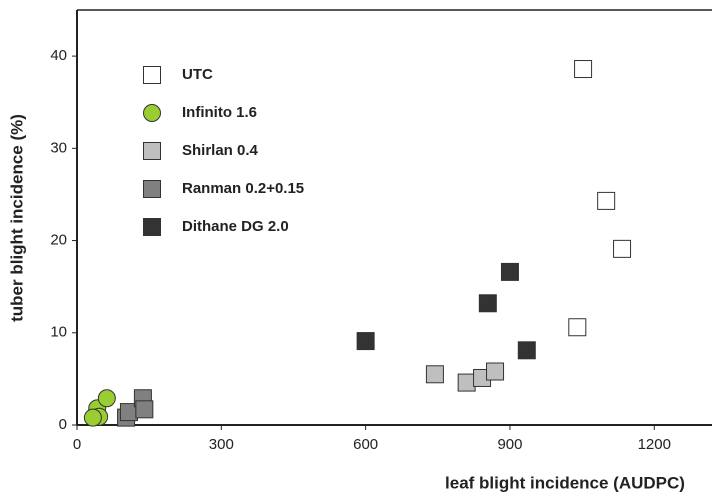 The image size is (713, 498). Describe the element at coordinates (58, 240) in the screenshot. I see `y-tick-label: 20` at that location.